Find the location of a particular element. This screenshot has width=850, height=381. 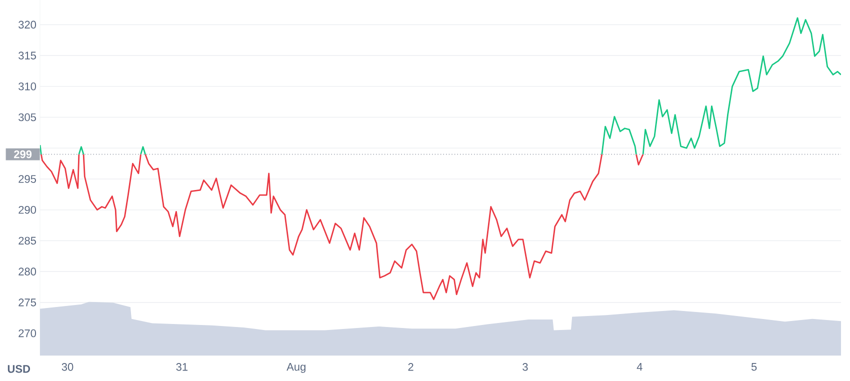

x-tick-label: Aug is located at coordinates (296, 368).